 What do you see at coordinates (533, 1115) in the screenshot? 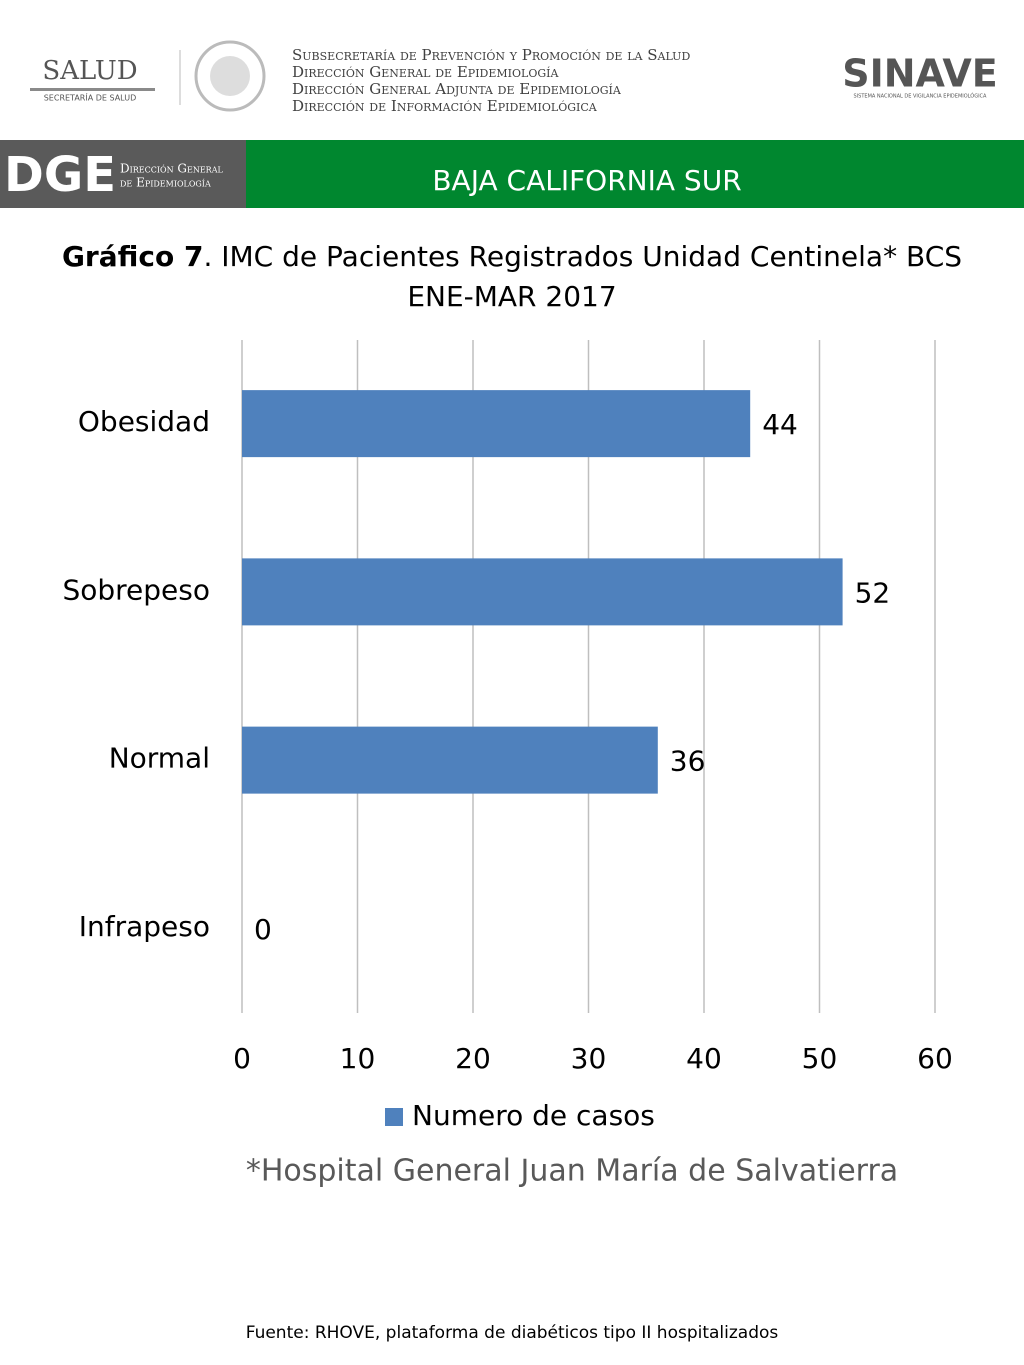
I see `legend-label: Numero de casos` at bounding box center [533, 1115].